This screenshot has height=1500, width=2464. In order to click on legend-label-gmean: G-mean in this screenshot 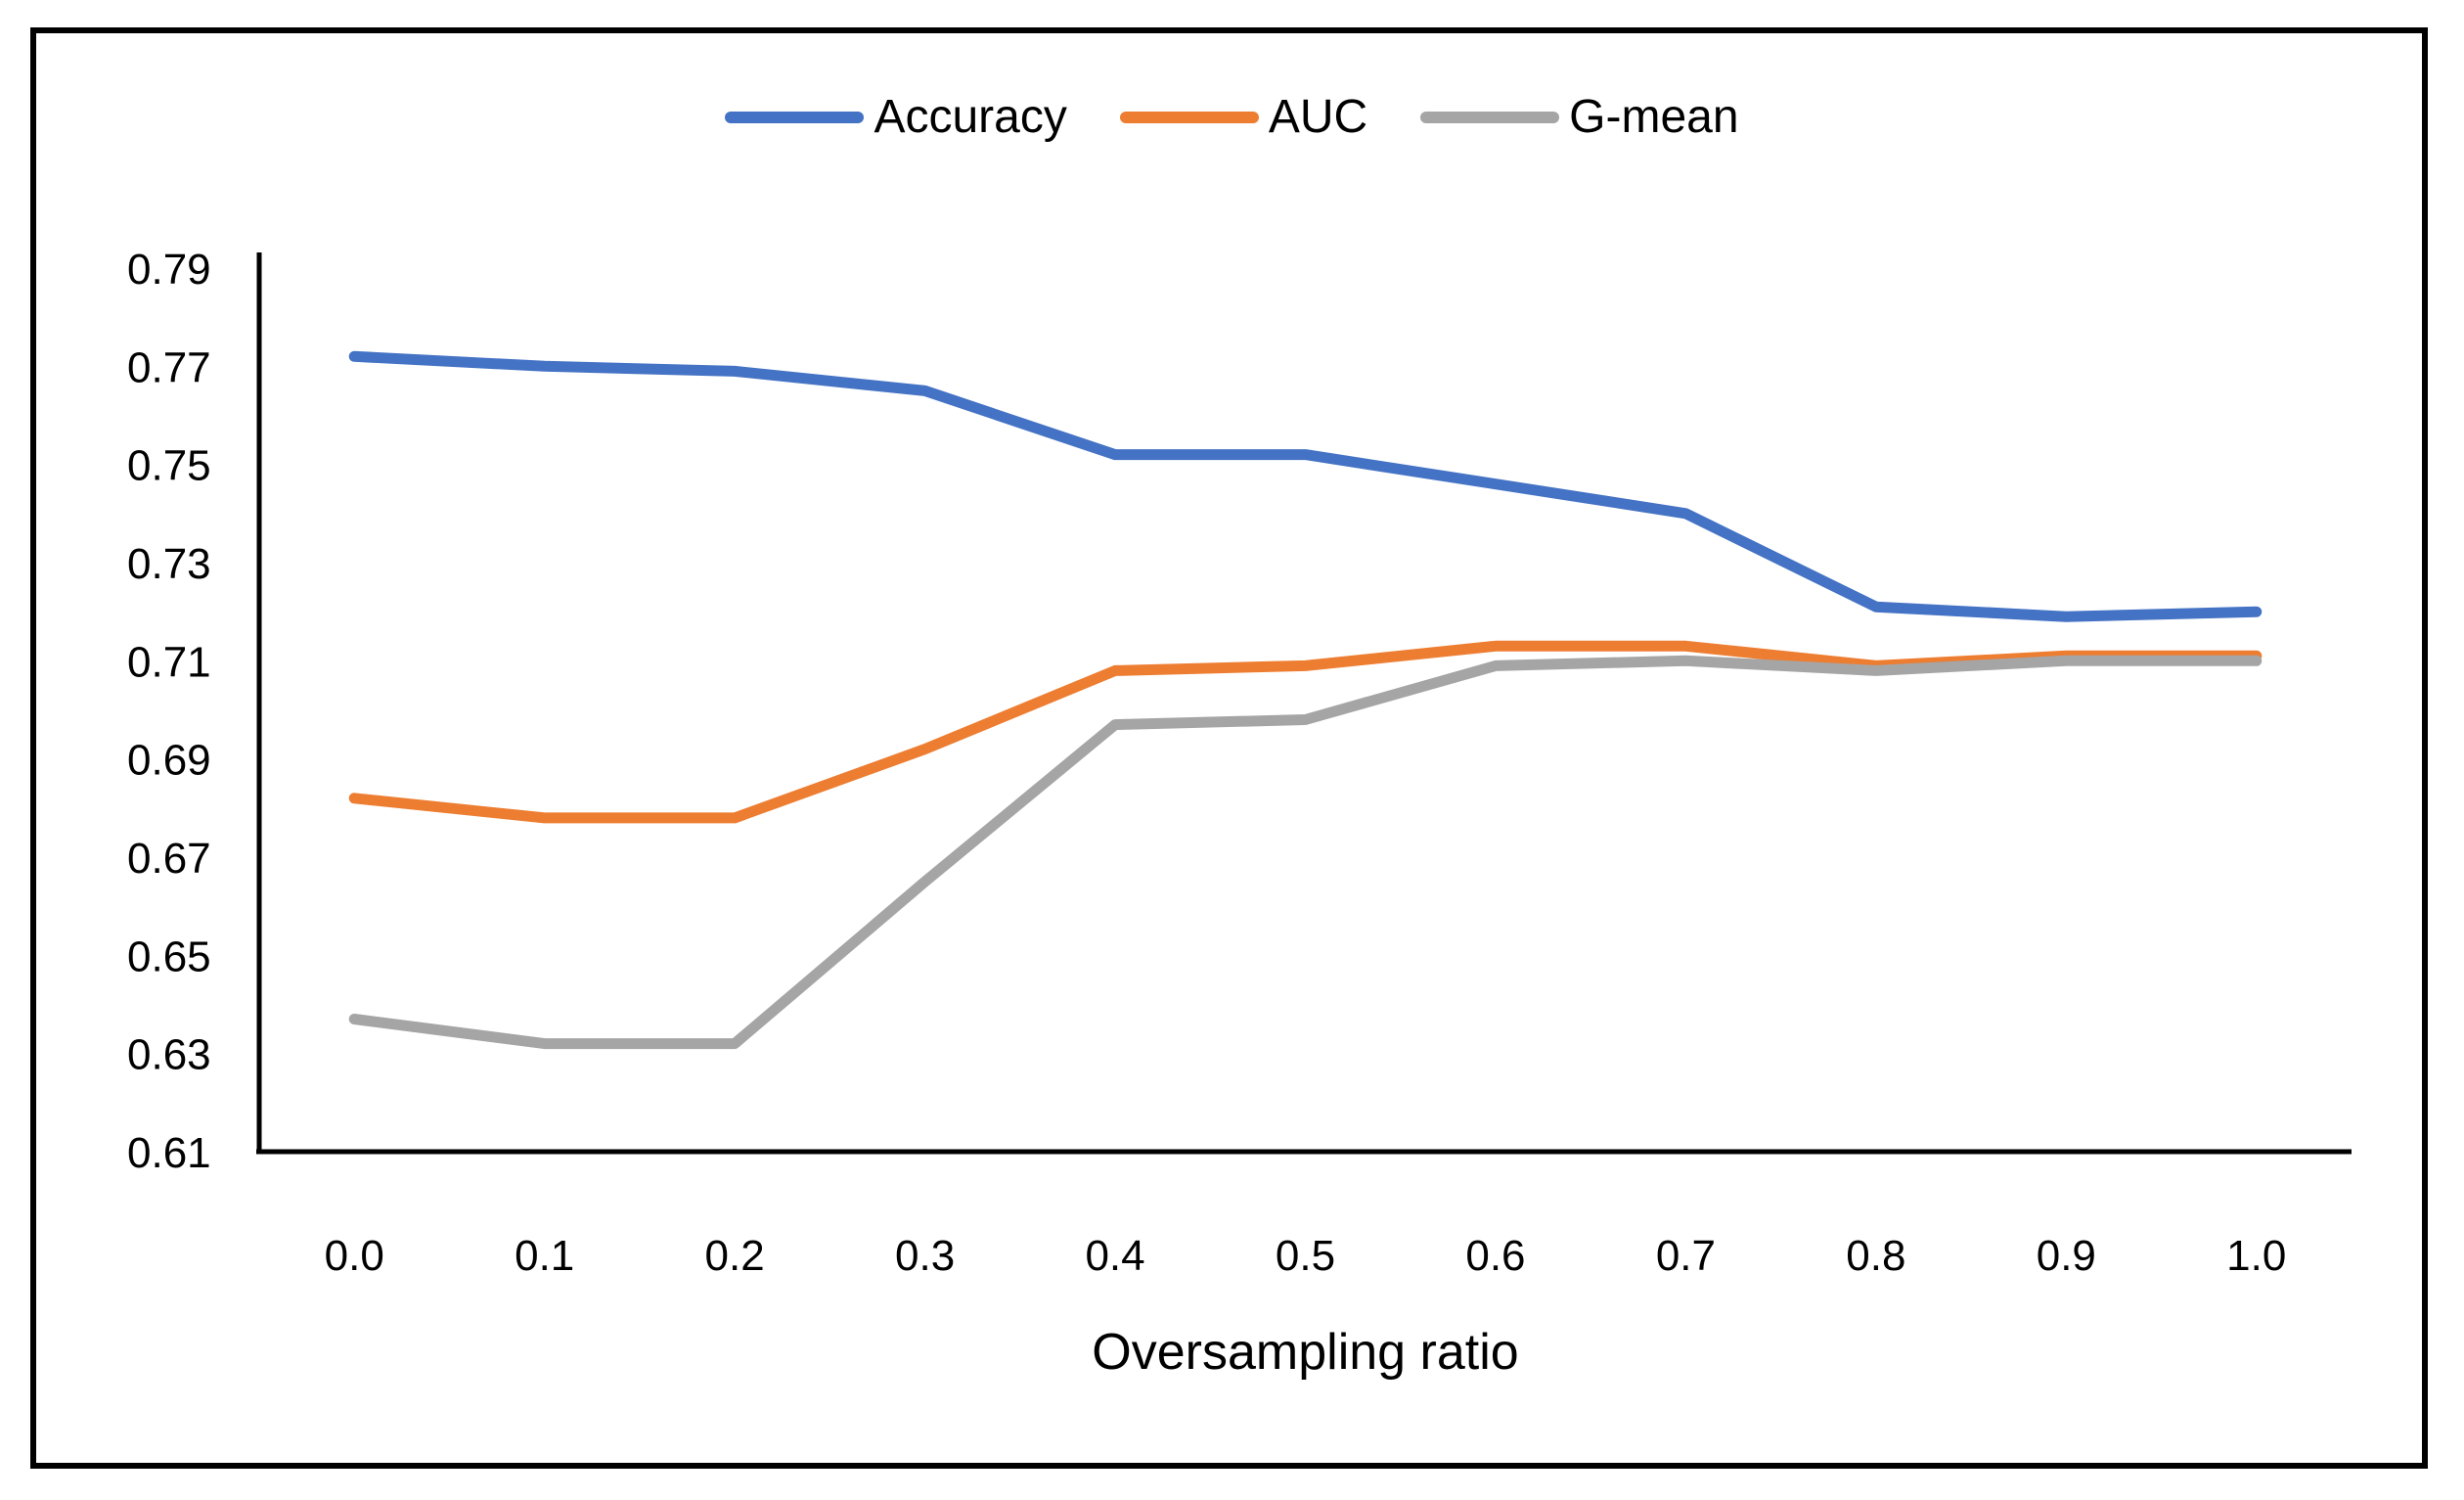, I will do `click(1654, 117)`.